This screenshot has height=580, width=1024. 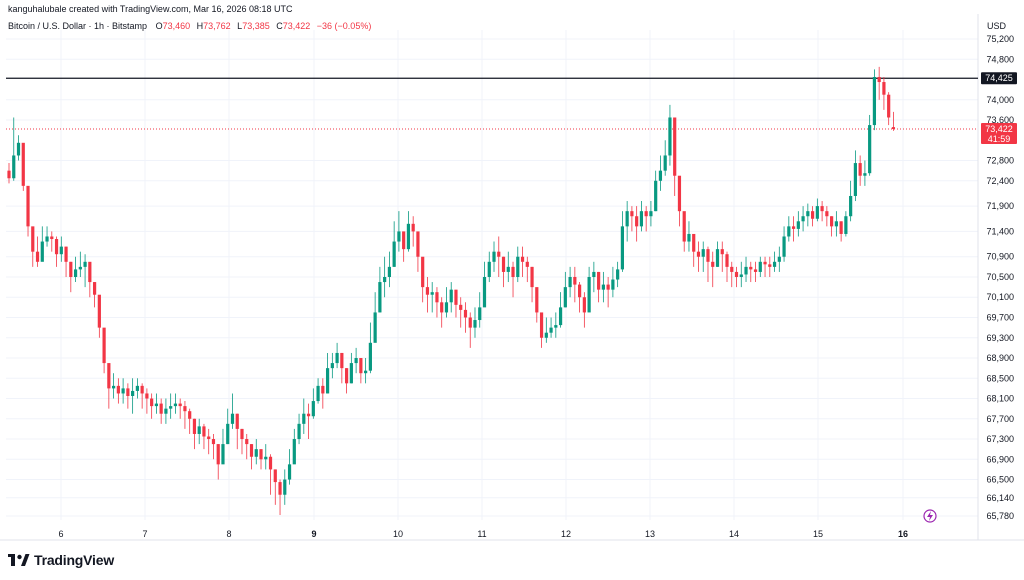 I want to click on low-value: 73,385, so click(x=256, y=26).